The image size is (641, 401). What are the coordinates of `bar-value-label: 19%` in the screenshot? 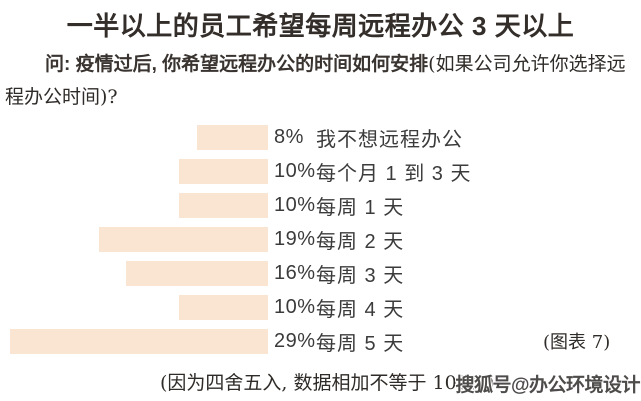 It's located at (295, 239).